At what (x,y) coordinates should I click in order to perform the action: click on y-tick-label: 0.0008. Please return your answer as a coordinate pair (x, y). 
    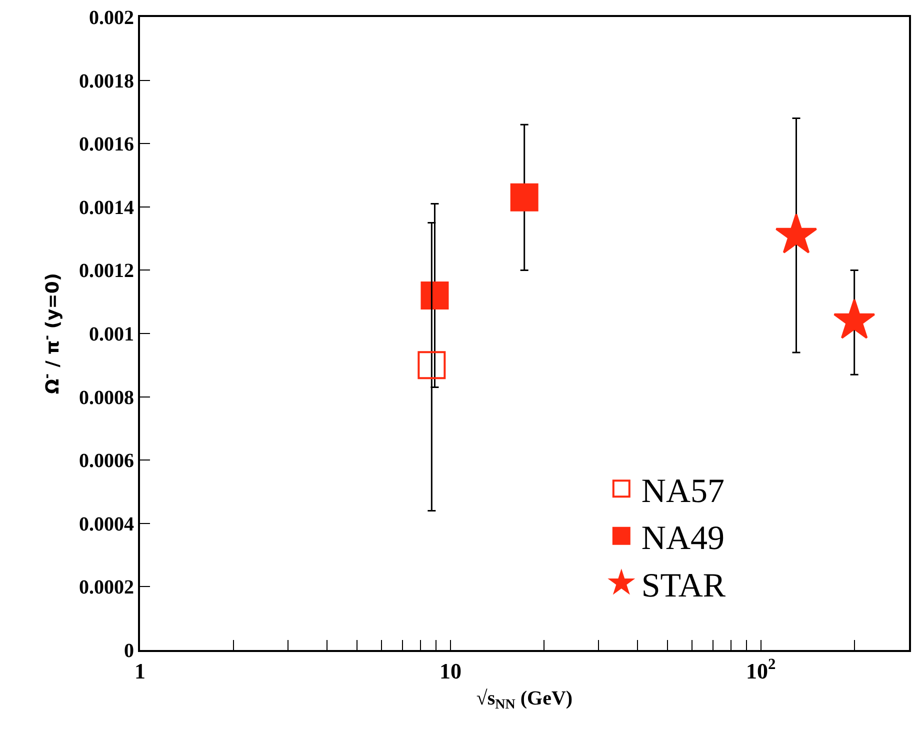
    Looking at the image, I should click on (106, 397).